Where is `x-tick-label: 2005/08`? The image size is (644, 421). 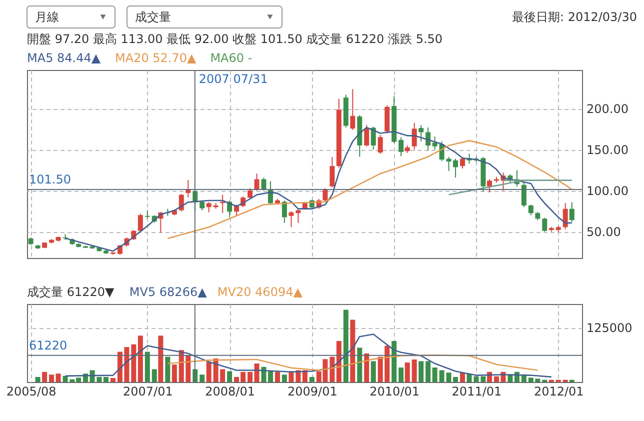 x-tick-label: 2005/08 is located at coordinates (31, 391).